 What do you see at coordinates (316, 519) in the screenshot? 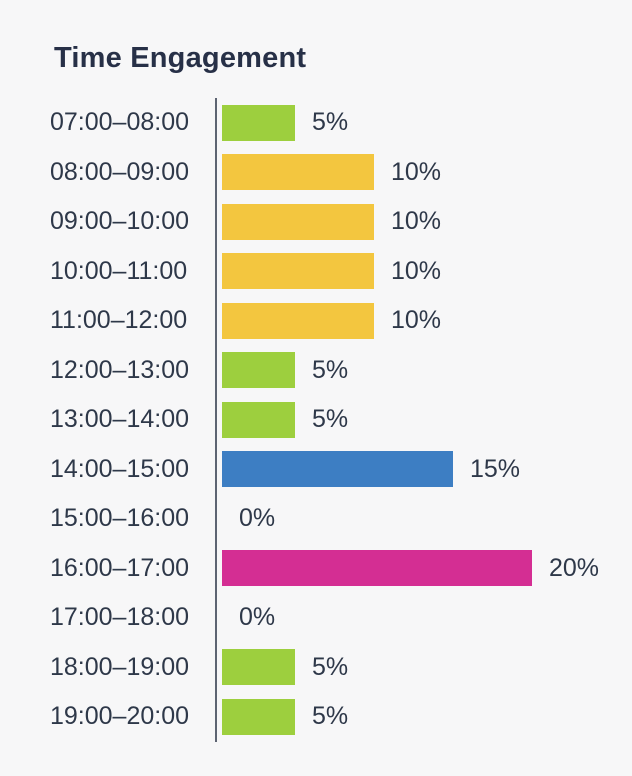
I see `chart-row: 15:00–16:00 0%` at bounding box center [316, 519].